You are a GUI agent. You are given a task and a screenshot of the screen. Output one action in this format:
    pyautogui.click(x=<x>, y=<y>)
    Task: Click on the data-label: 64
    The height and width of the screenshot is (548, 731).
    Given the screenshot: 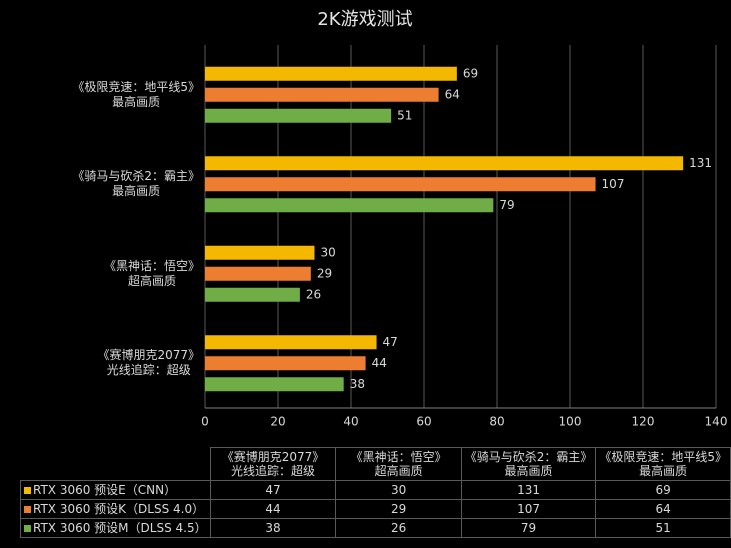 What is the action you would take?
    pyautogui.click(x=452, y=94)
    